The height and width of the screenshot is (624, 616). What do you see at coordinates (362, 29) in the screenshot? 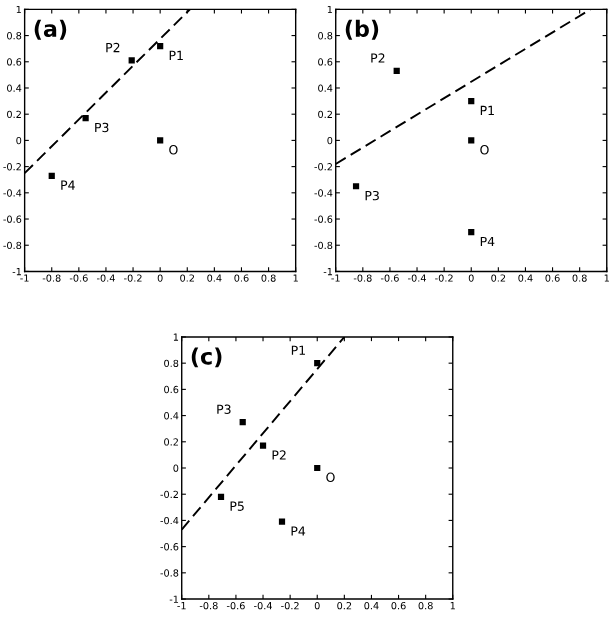
I see `chart-title: (b)` at bounding box center [362, 29].